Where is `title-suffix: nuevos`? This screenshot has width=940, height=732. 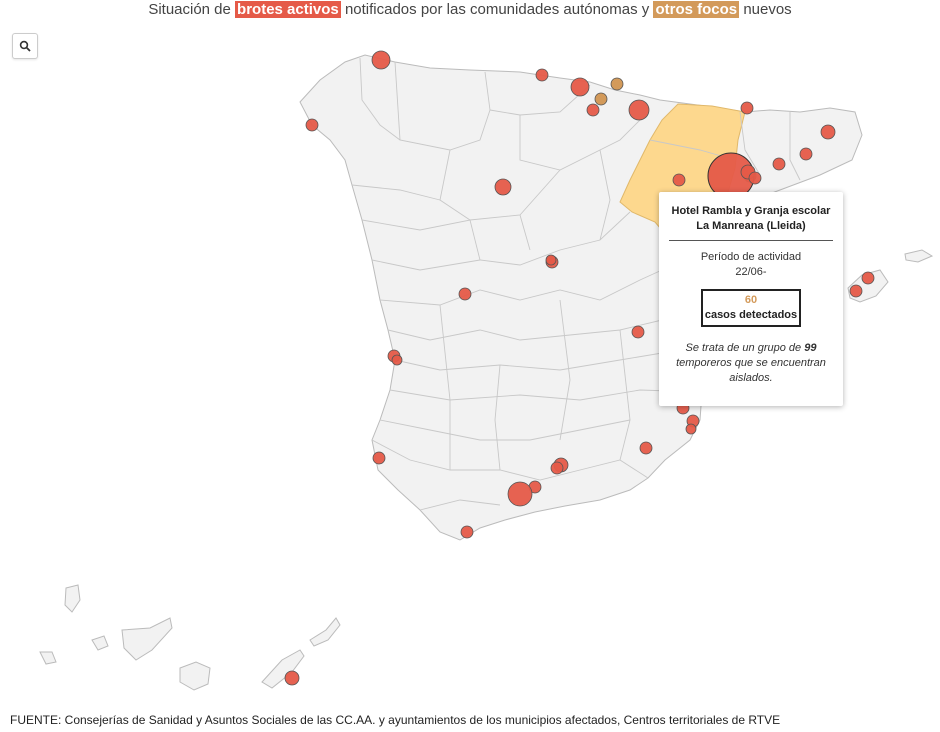
title-suffix: nuevos is located at coordinates (767, 9).